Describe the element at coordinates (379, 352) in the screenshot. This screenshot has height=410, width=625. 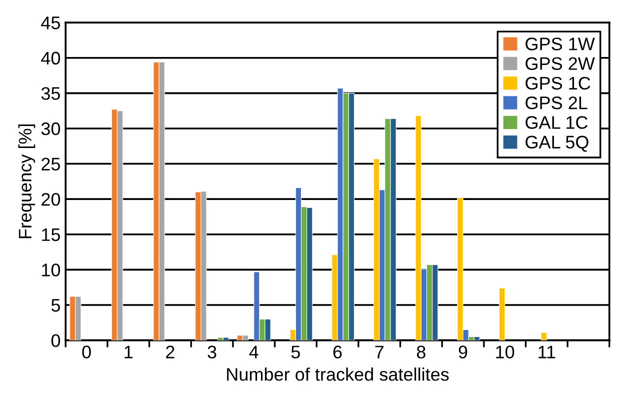
I see `x-tick-label: 7` at that location.